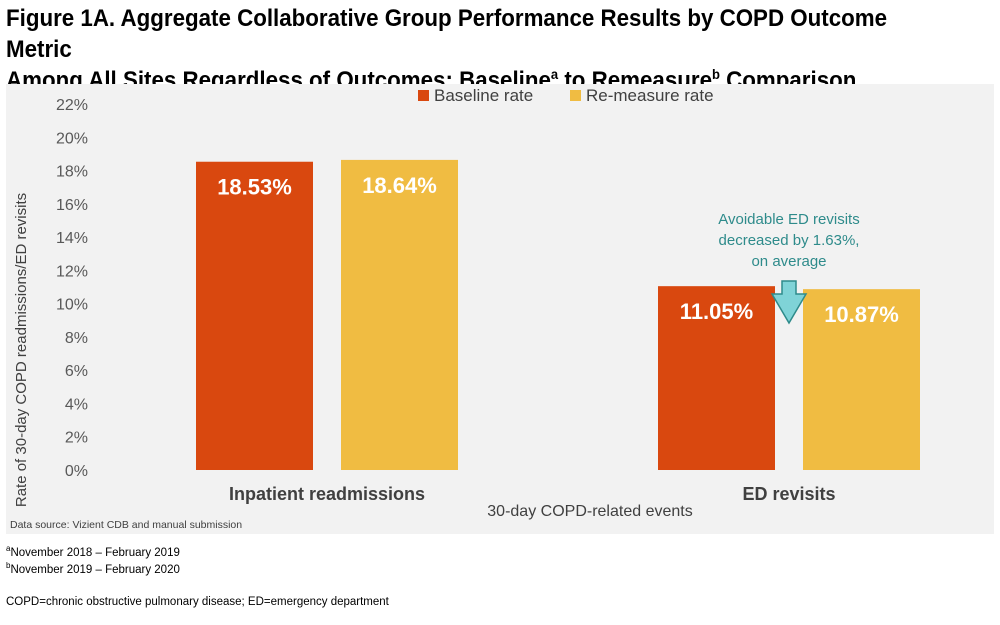 This screenshot has width=1000, height=625. What do you see at coordinates (788, 219) in the screenshot?
I see `annotation-line: Avoidable ED revisits` at bounding box center [788, 219].